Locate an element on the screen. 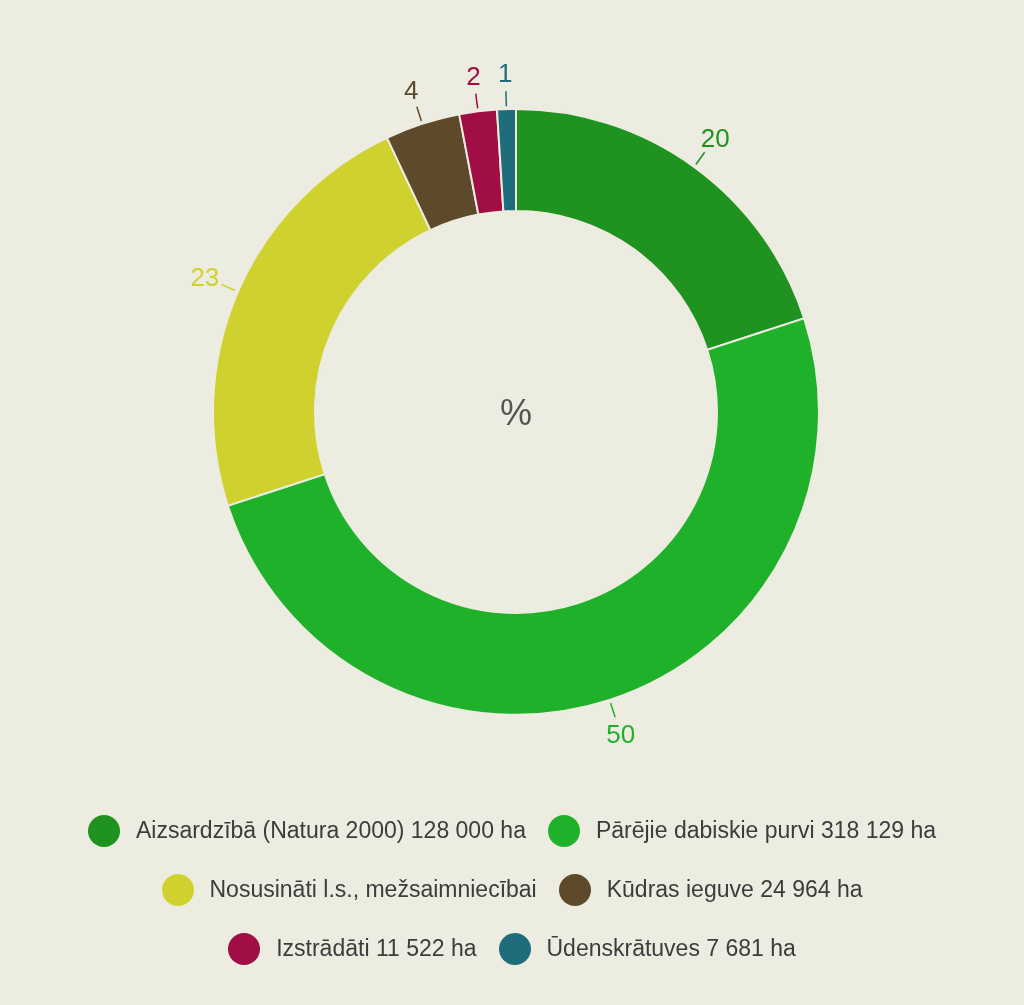 This screenshot has height=1005, width=1024. legend-label: Izstrādāti 11 522 ha is located at coordinates (376, 948).